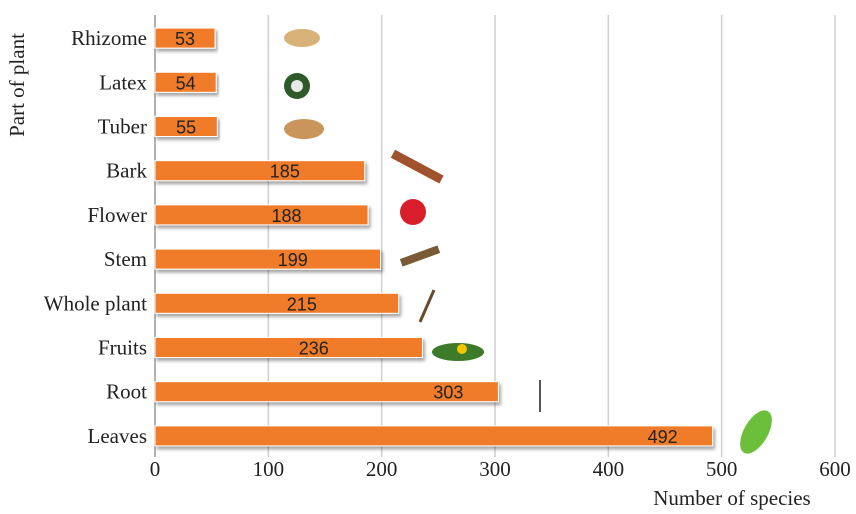 The height and width of the screenshot is (514, 856). I want to click on y-tick-label: Bark, so click(126, 171).